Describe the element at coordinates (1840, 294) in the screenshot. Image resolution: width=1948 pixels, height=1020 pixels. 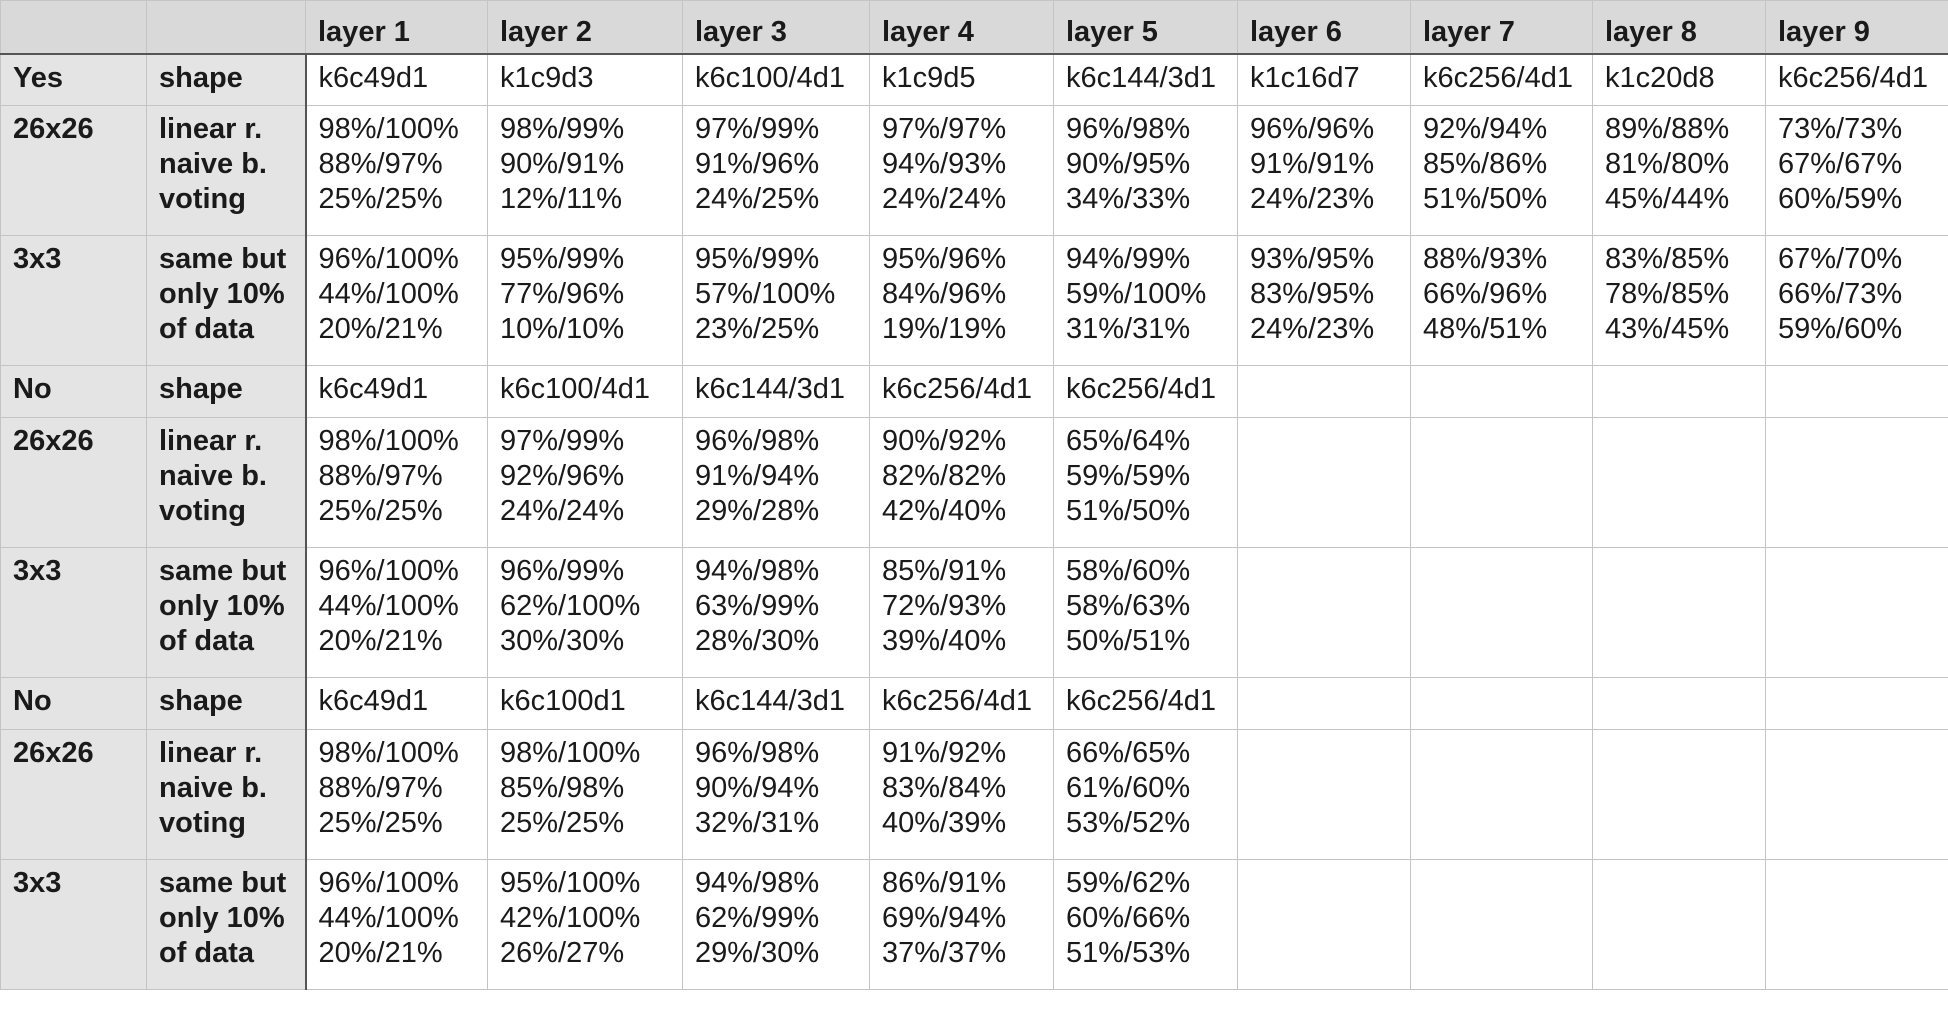
I see `cell-value: 66%/73%` at that location.